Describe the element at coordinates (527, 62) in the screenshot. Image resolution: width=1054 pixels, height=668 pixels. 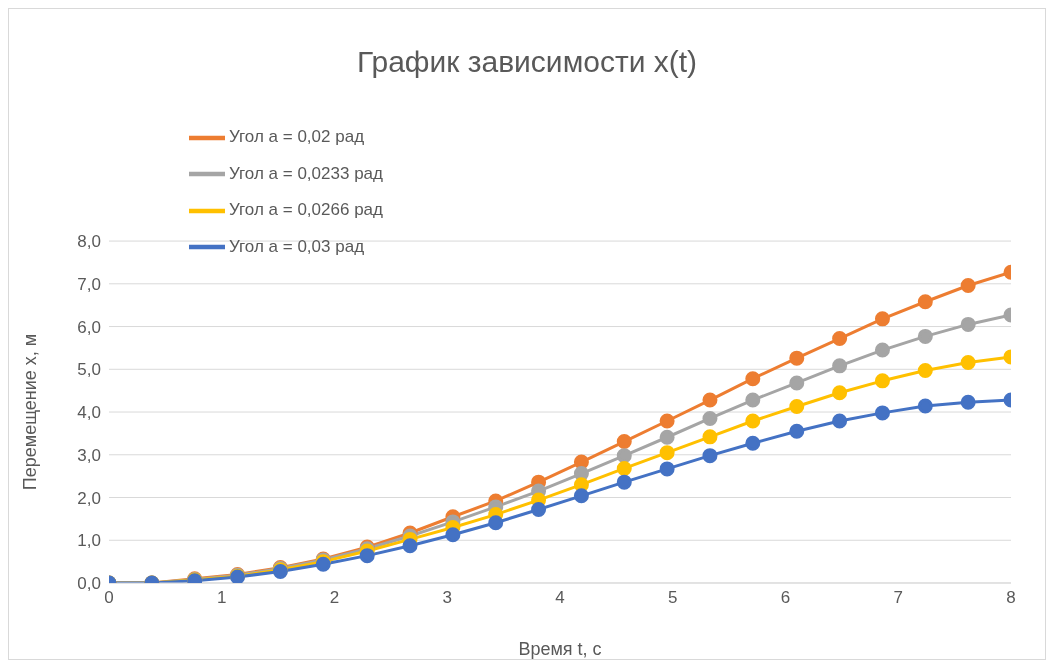
I see `chart-title: График зависимости x(t)` at that location.